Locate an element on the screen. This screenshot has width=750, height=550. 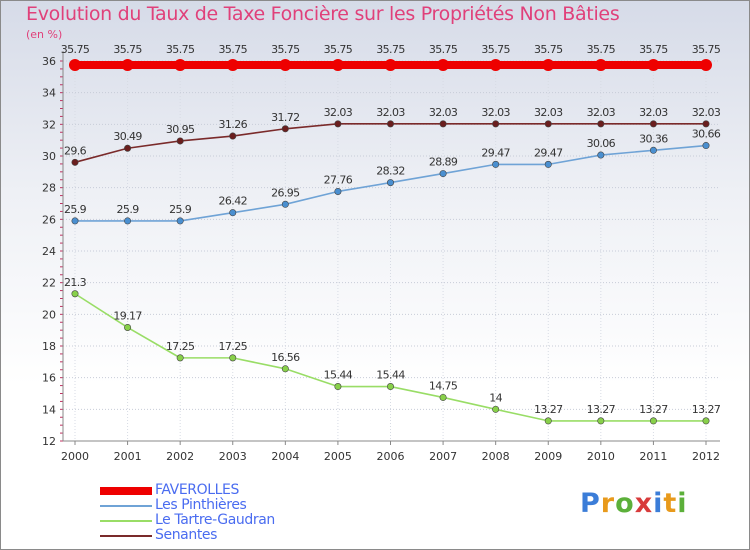
x-tick-label: 2006 is located at coordinates (391, 456).